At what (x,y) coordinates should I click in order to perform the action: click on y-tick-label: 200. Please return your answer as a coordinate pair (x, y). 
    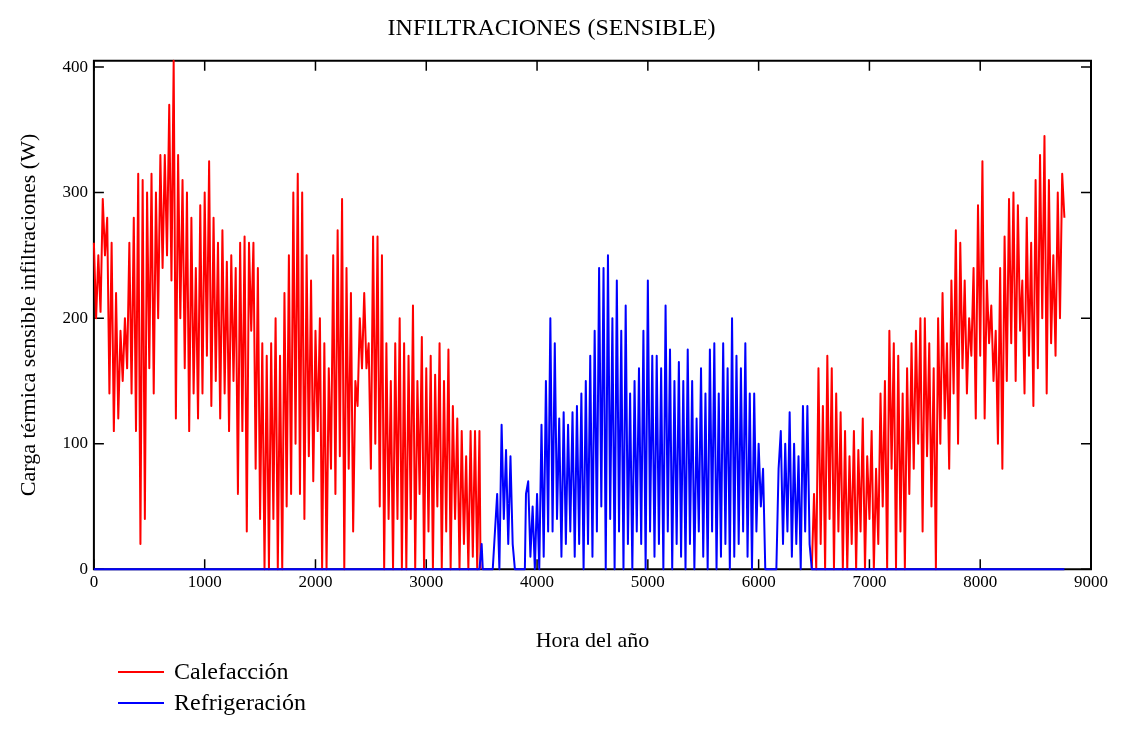
    Looking at the image, I should click on (75, 317).